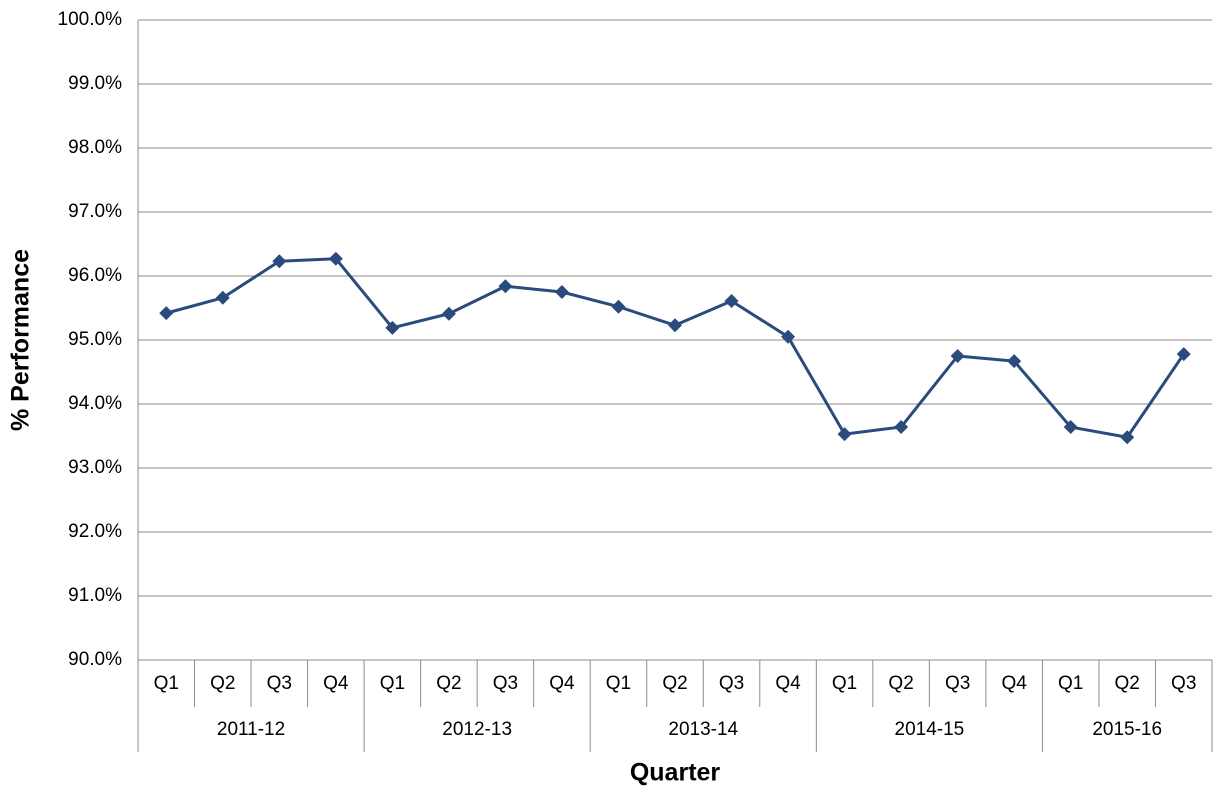 The width and height of the screenshot is (1216, 787). What do you see at coordinates (477, 729) in the screenshot?
I see `x-group-label: 2012-13` at bounding box center [477, 729].